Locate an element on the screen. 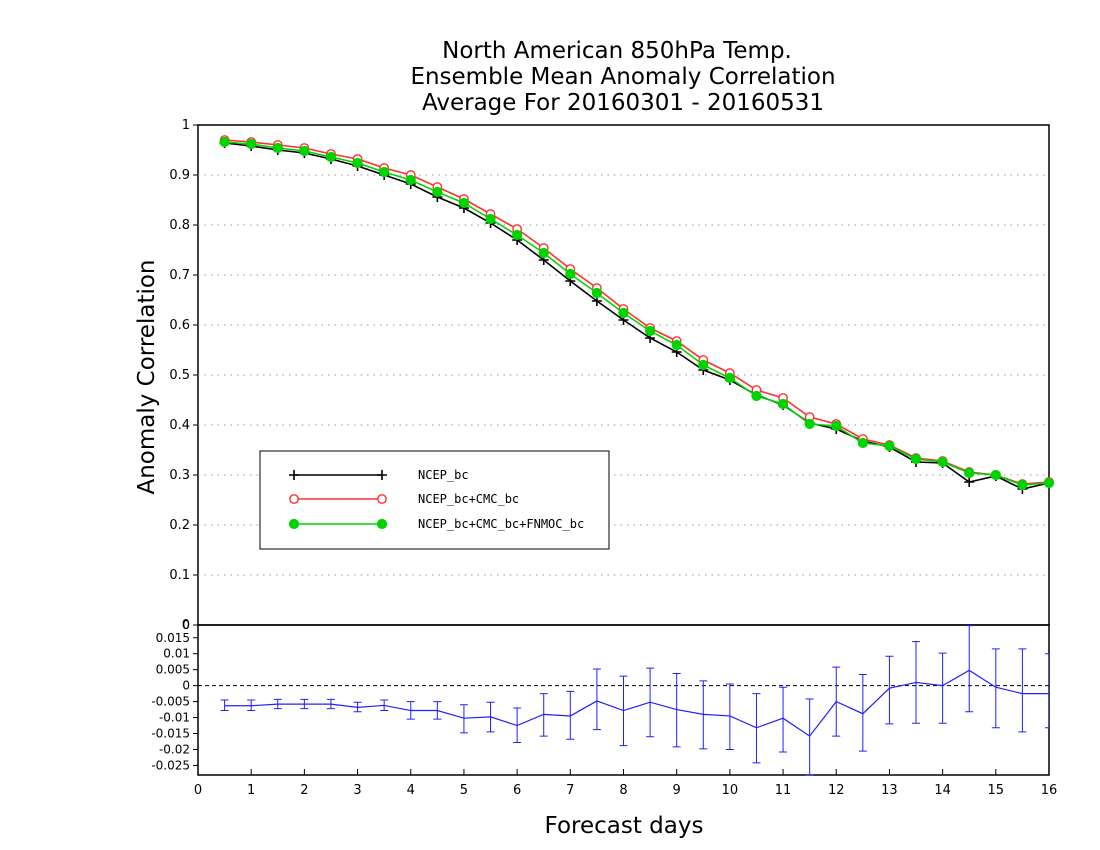 The height and width of the screenshot is (850, 1100). top-y-tick-label: 0.8 is located at coordinates (179, 225).